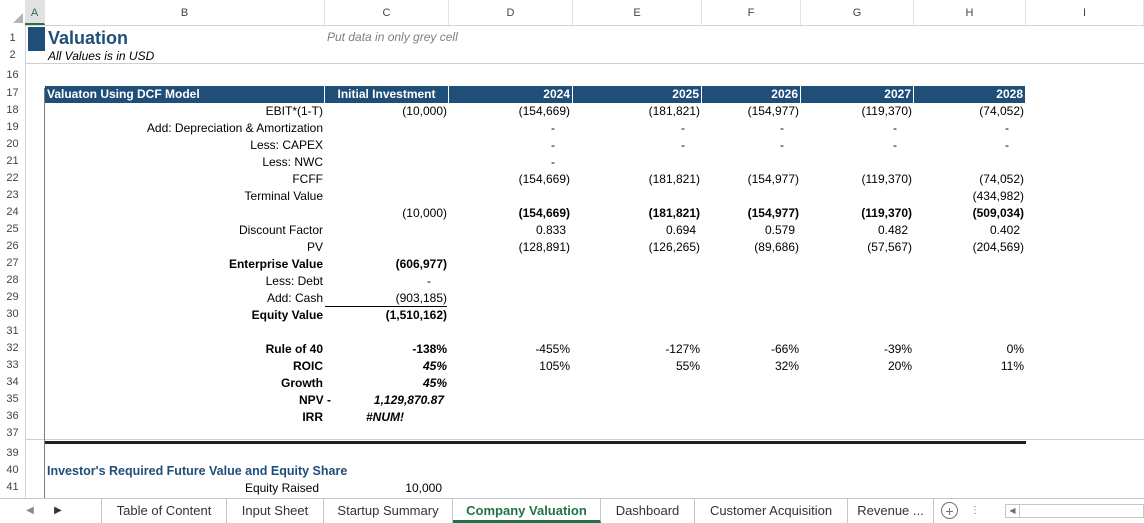 The width and height of the screenshot is (1144, 523). What do you see at coordinates (771, 511) in the screenshot?
I see `tab-customer-acquisition: Customer Acquisition` at bounding box center [771, 511].